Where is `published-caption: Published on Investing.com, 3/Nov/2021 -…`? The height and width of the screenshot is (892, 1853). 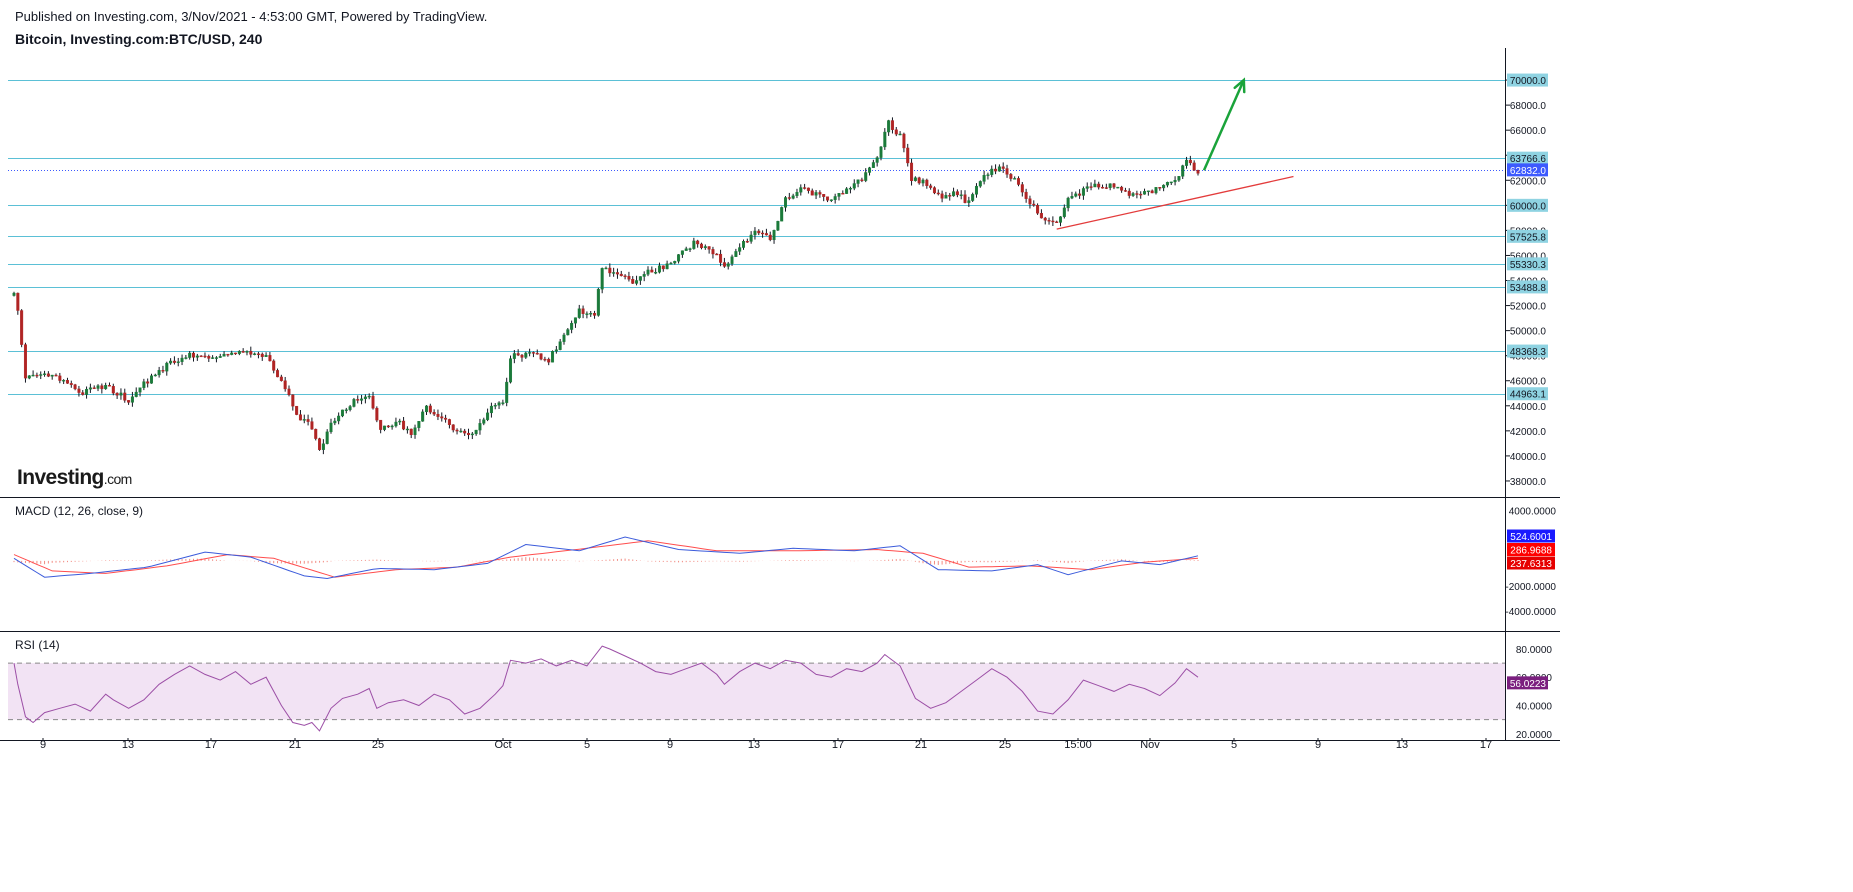 published-caption: Published on Investing.com, 3/Nov/2021 -… is located at coordinates (251, 16).